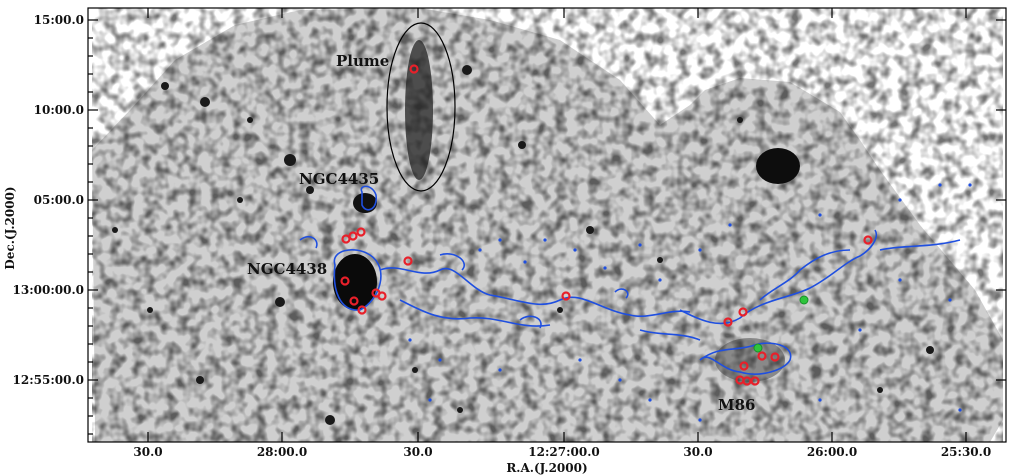 The width and height of the screenshot is (1024, 476). Describe the element at coordinates (355, 282) in the screenshot. I see `ngc4438-galaxy` at that location.